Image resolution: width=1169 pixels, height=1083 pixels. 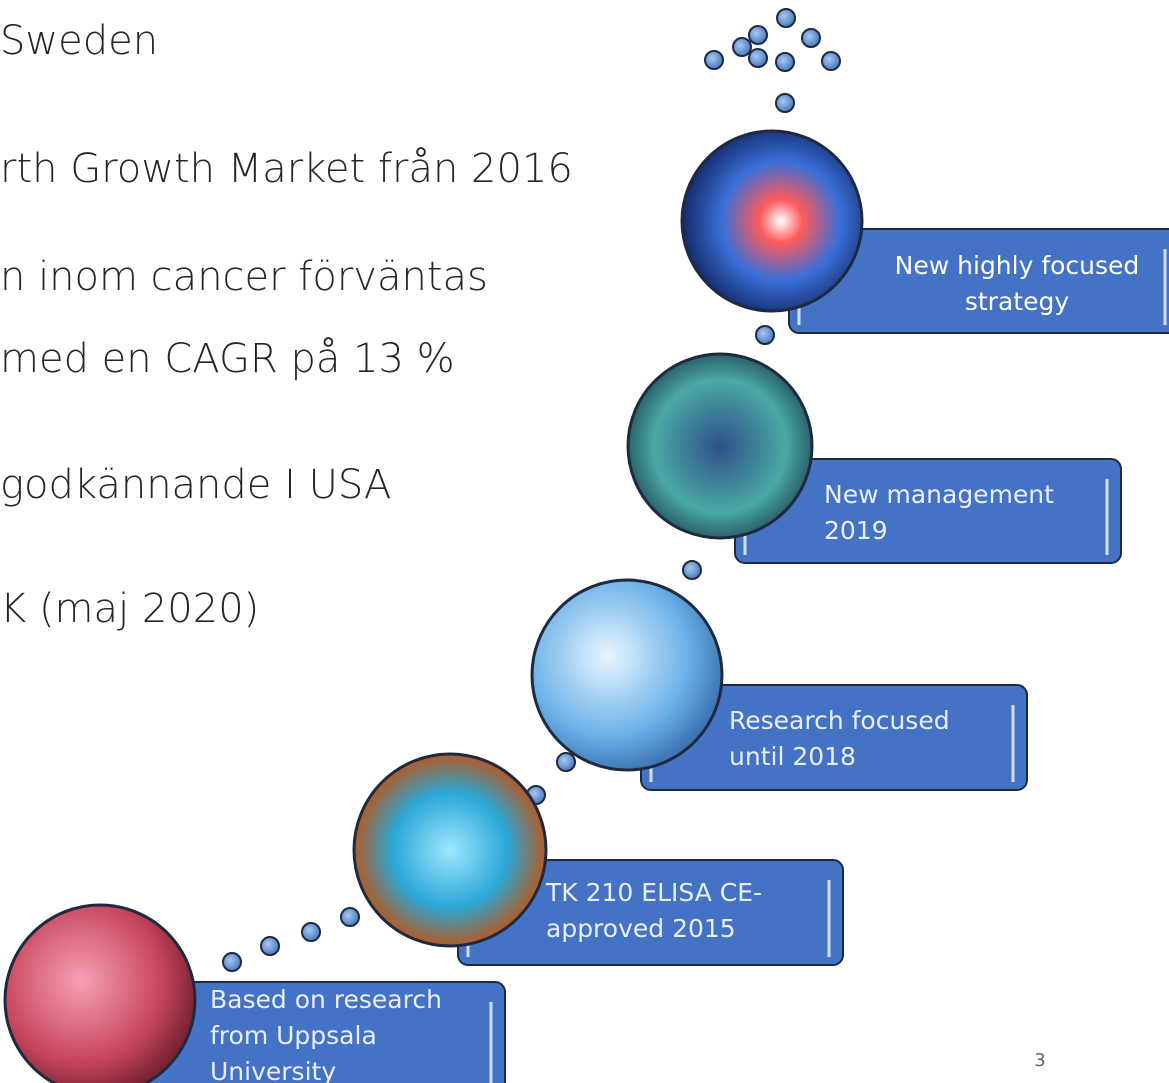 What do you see at coordinates (286, 169) in the screenshot?
I see `body-text: rth Growth Market från 2016` at bounding box center [286, 169].